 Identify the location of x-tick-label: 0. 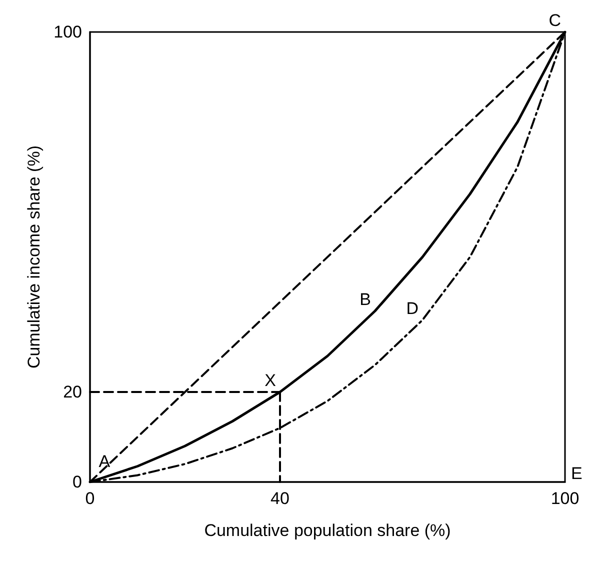
(90, 498).